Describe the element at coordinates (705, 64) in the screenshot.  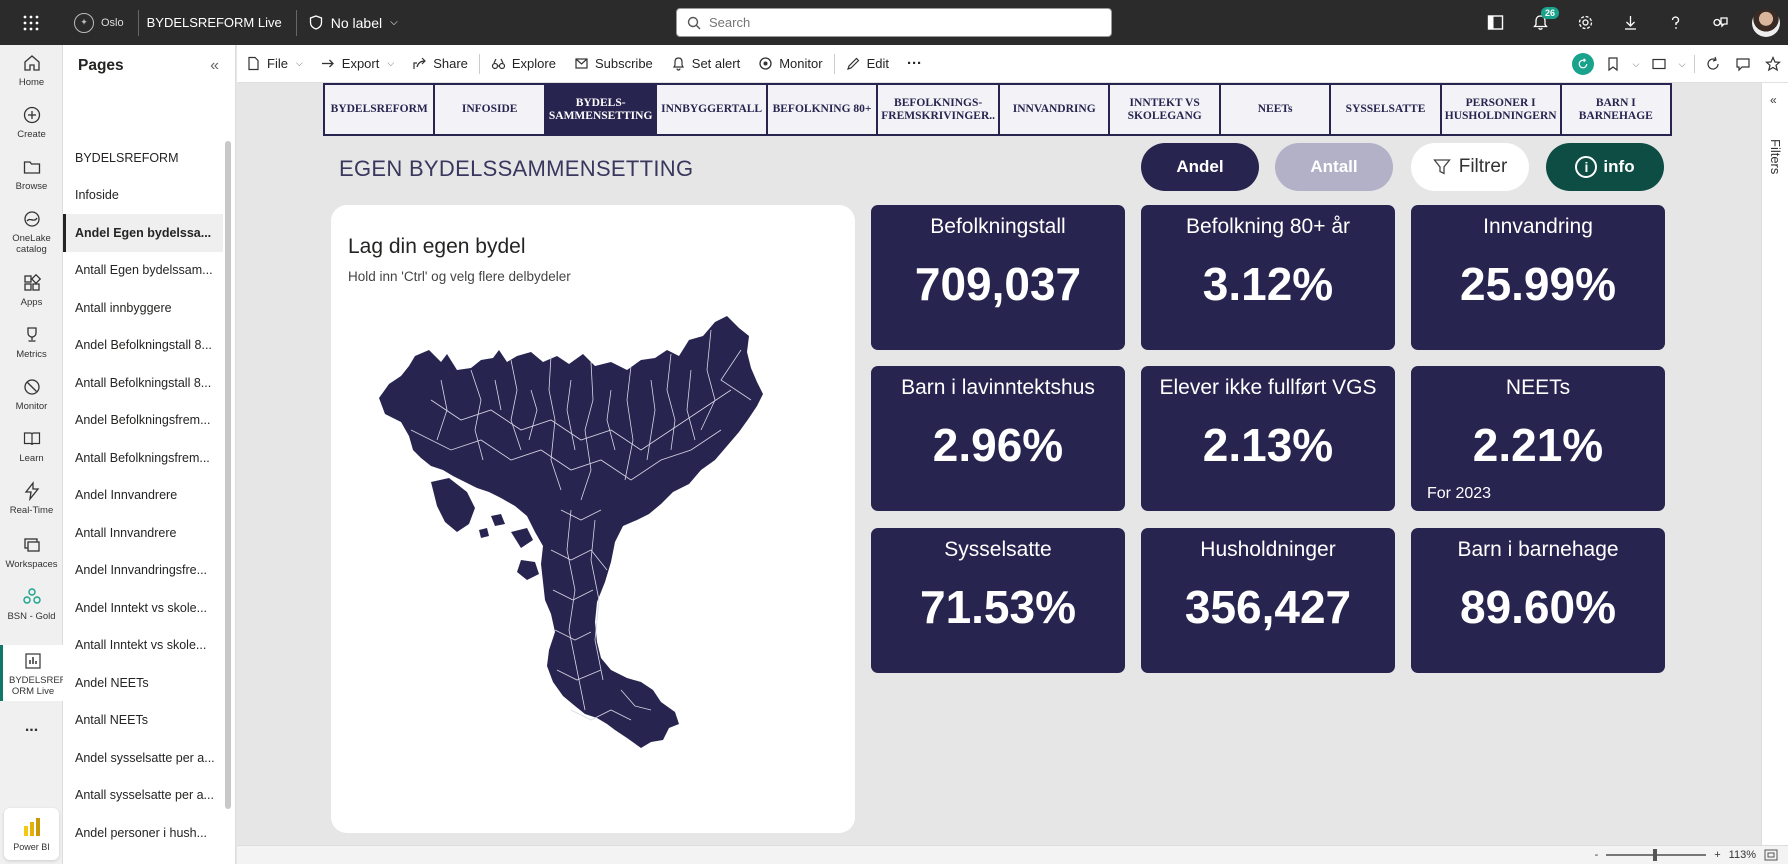
I see `set-alert-button: Set alert` at that location.